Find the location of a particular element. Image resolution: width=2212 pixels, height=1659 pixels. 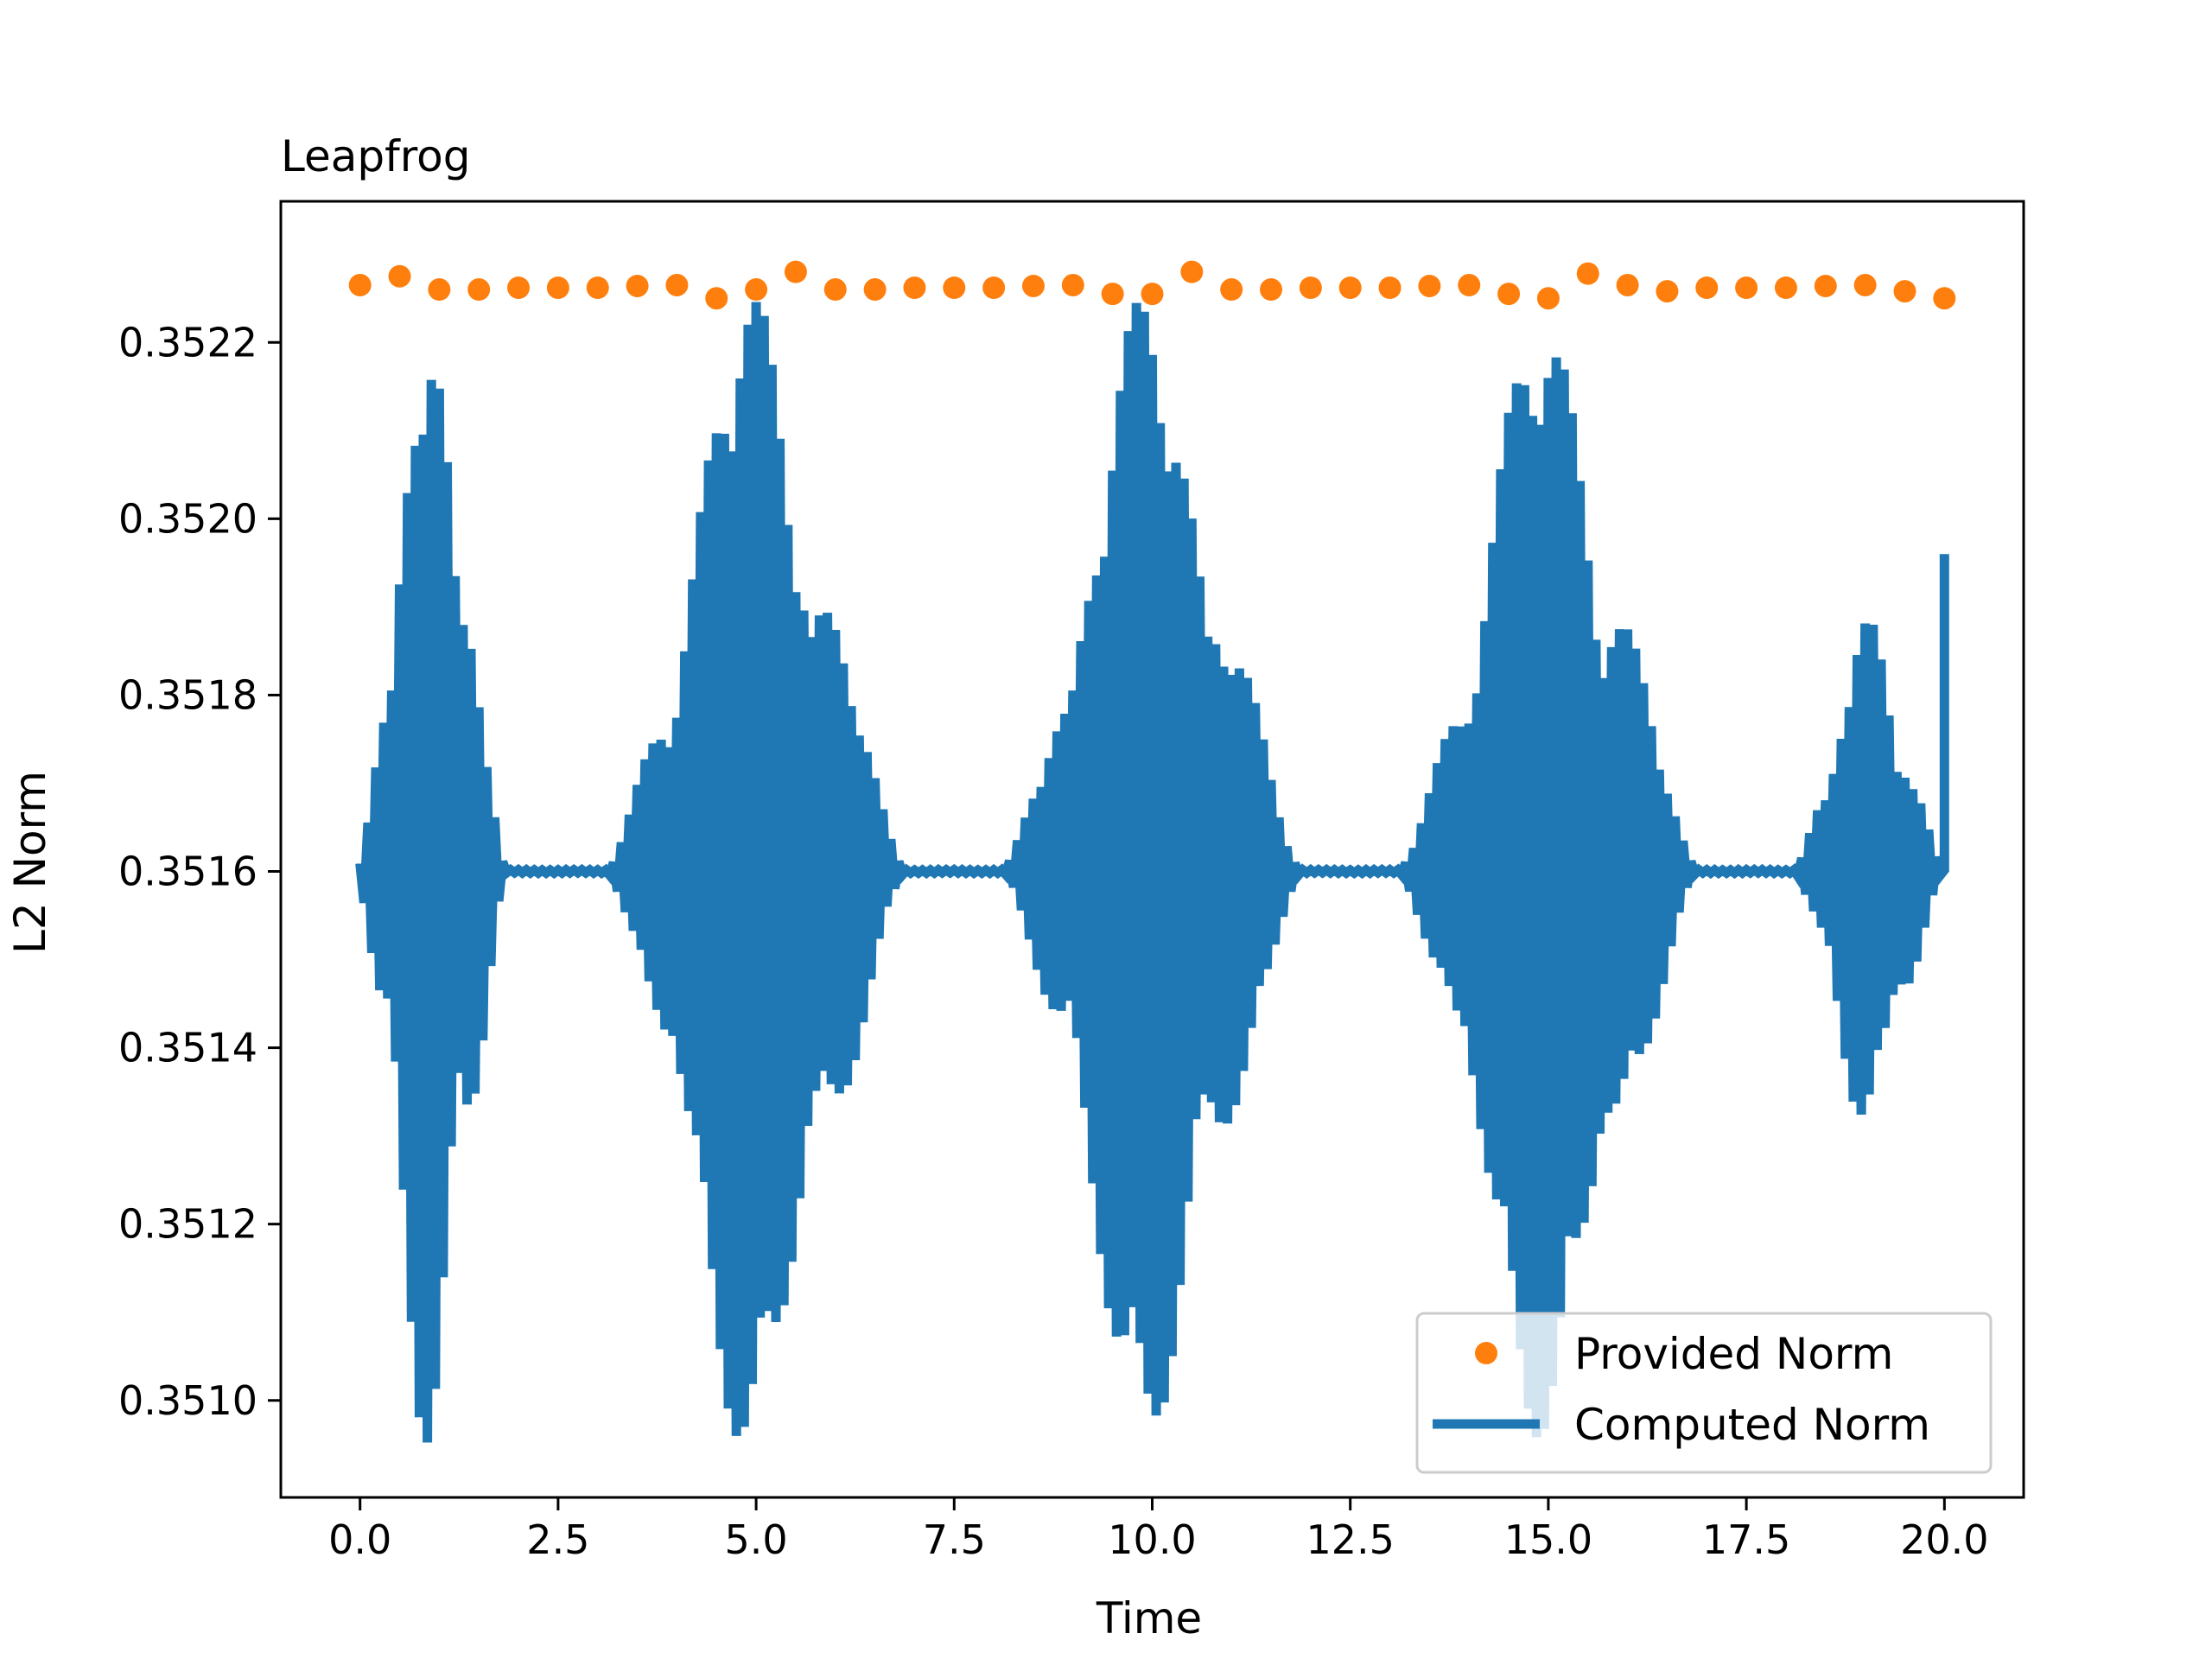

y-tick-label: 0.3514 is located at coordinates (187, 1048).